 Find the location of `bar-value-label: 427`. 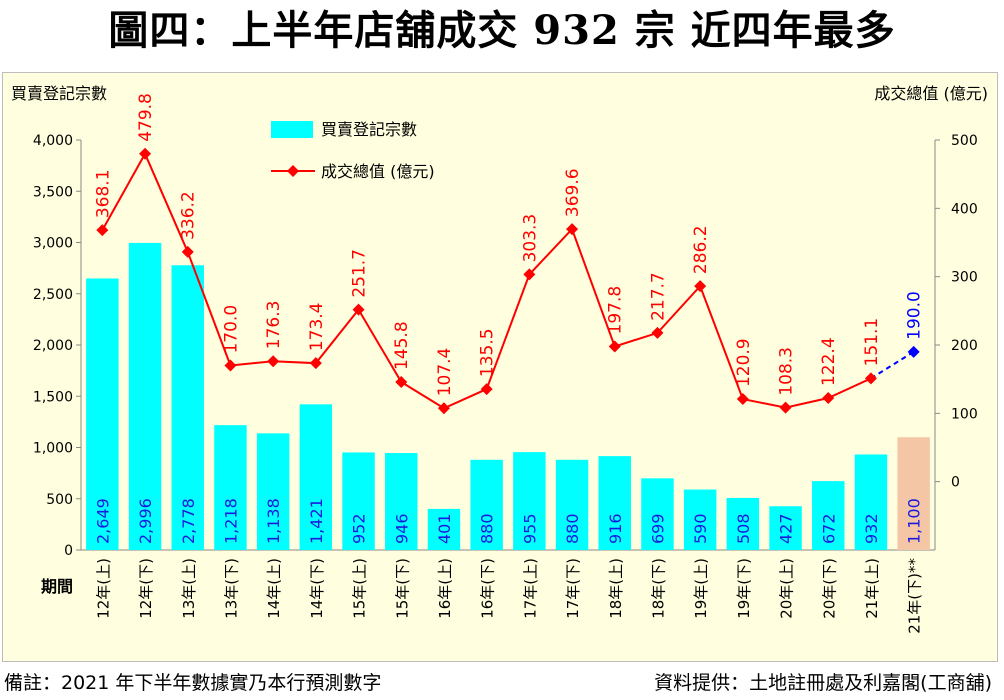

bar-value-label: 427 is located at coordinates (786, 528).